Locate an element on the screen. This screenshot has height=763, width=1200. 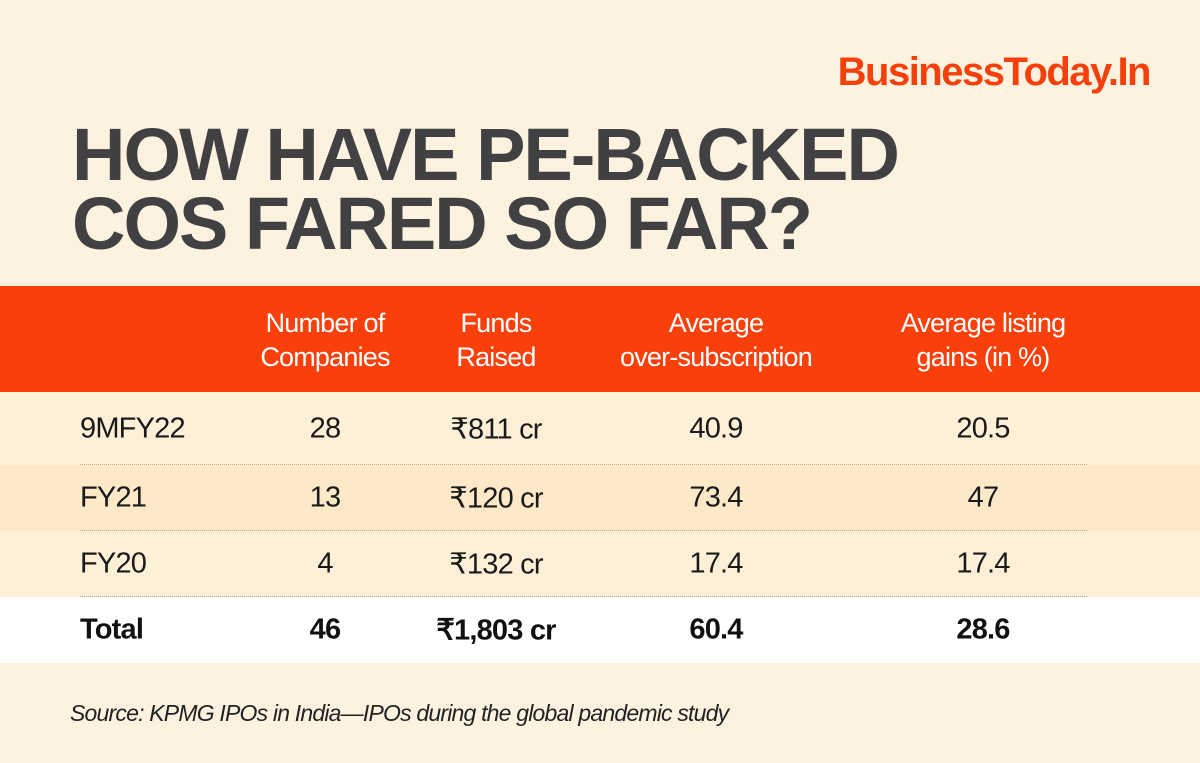
header-line: Average listing is located at coordinates (983, 323).